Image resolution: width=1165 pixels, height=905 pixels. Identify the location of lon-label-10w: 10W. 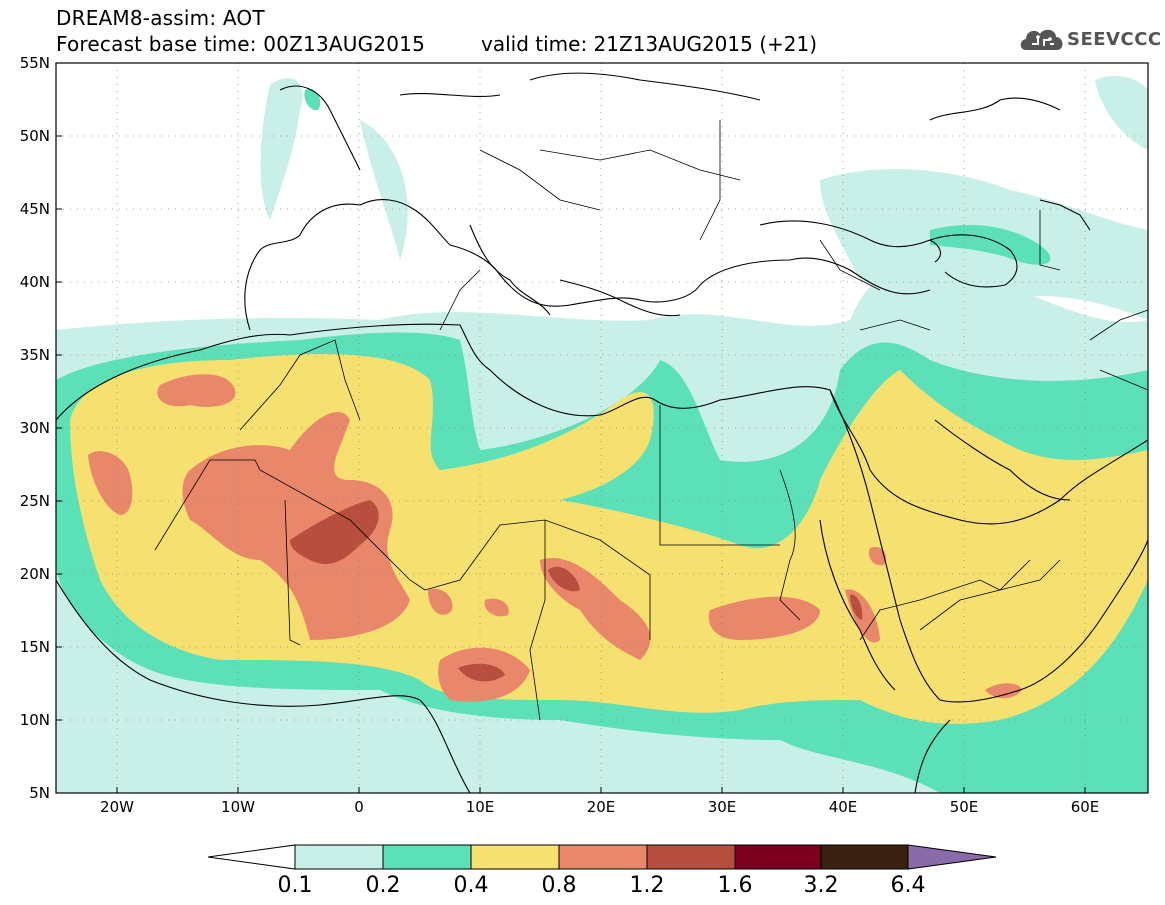
(238, 807).